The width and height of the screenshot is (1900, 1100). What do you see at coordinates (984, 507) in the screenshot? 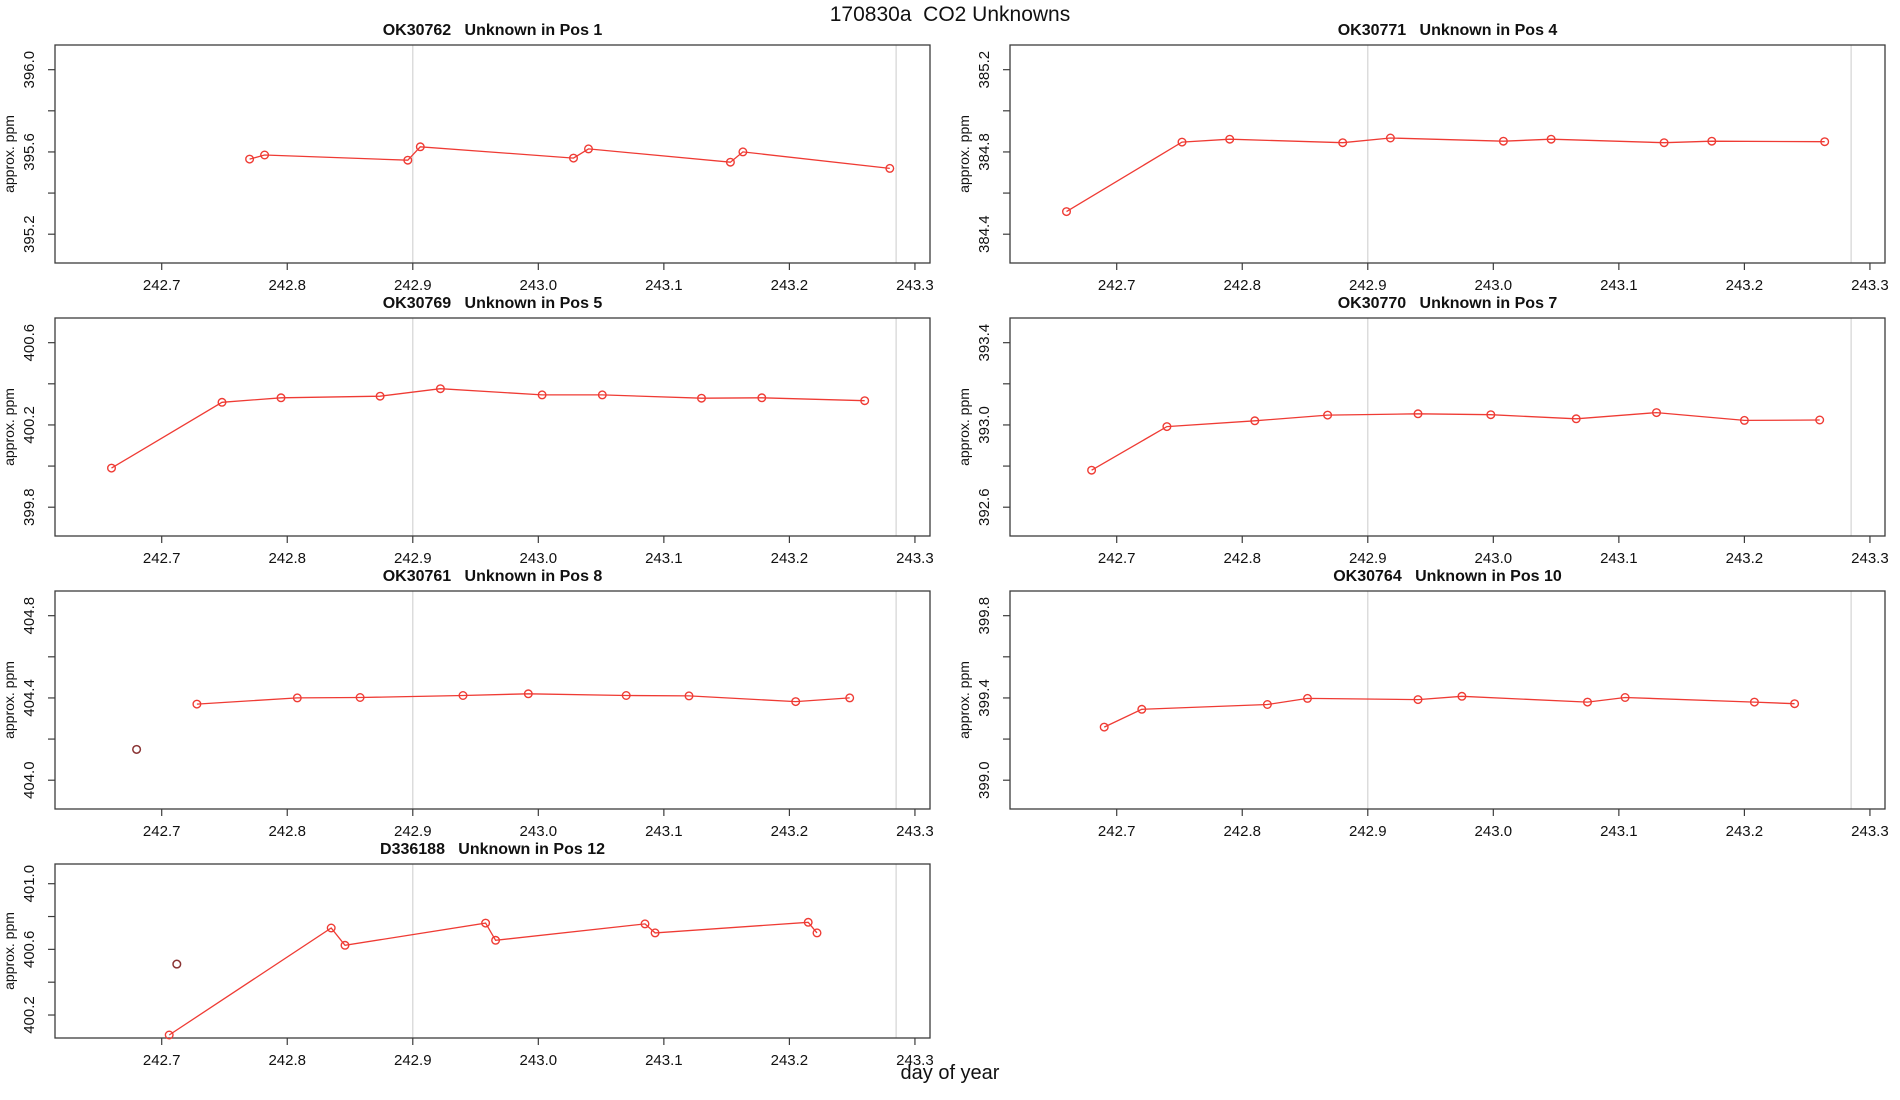
I see `y-tick-label: 392.6` at bounding box center [984, 507].